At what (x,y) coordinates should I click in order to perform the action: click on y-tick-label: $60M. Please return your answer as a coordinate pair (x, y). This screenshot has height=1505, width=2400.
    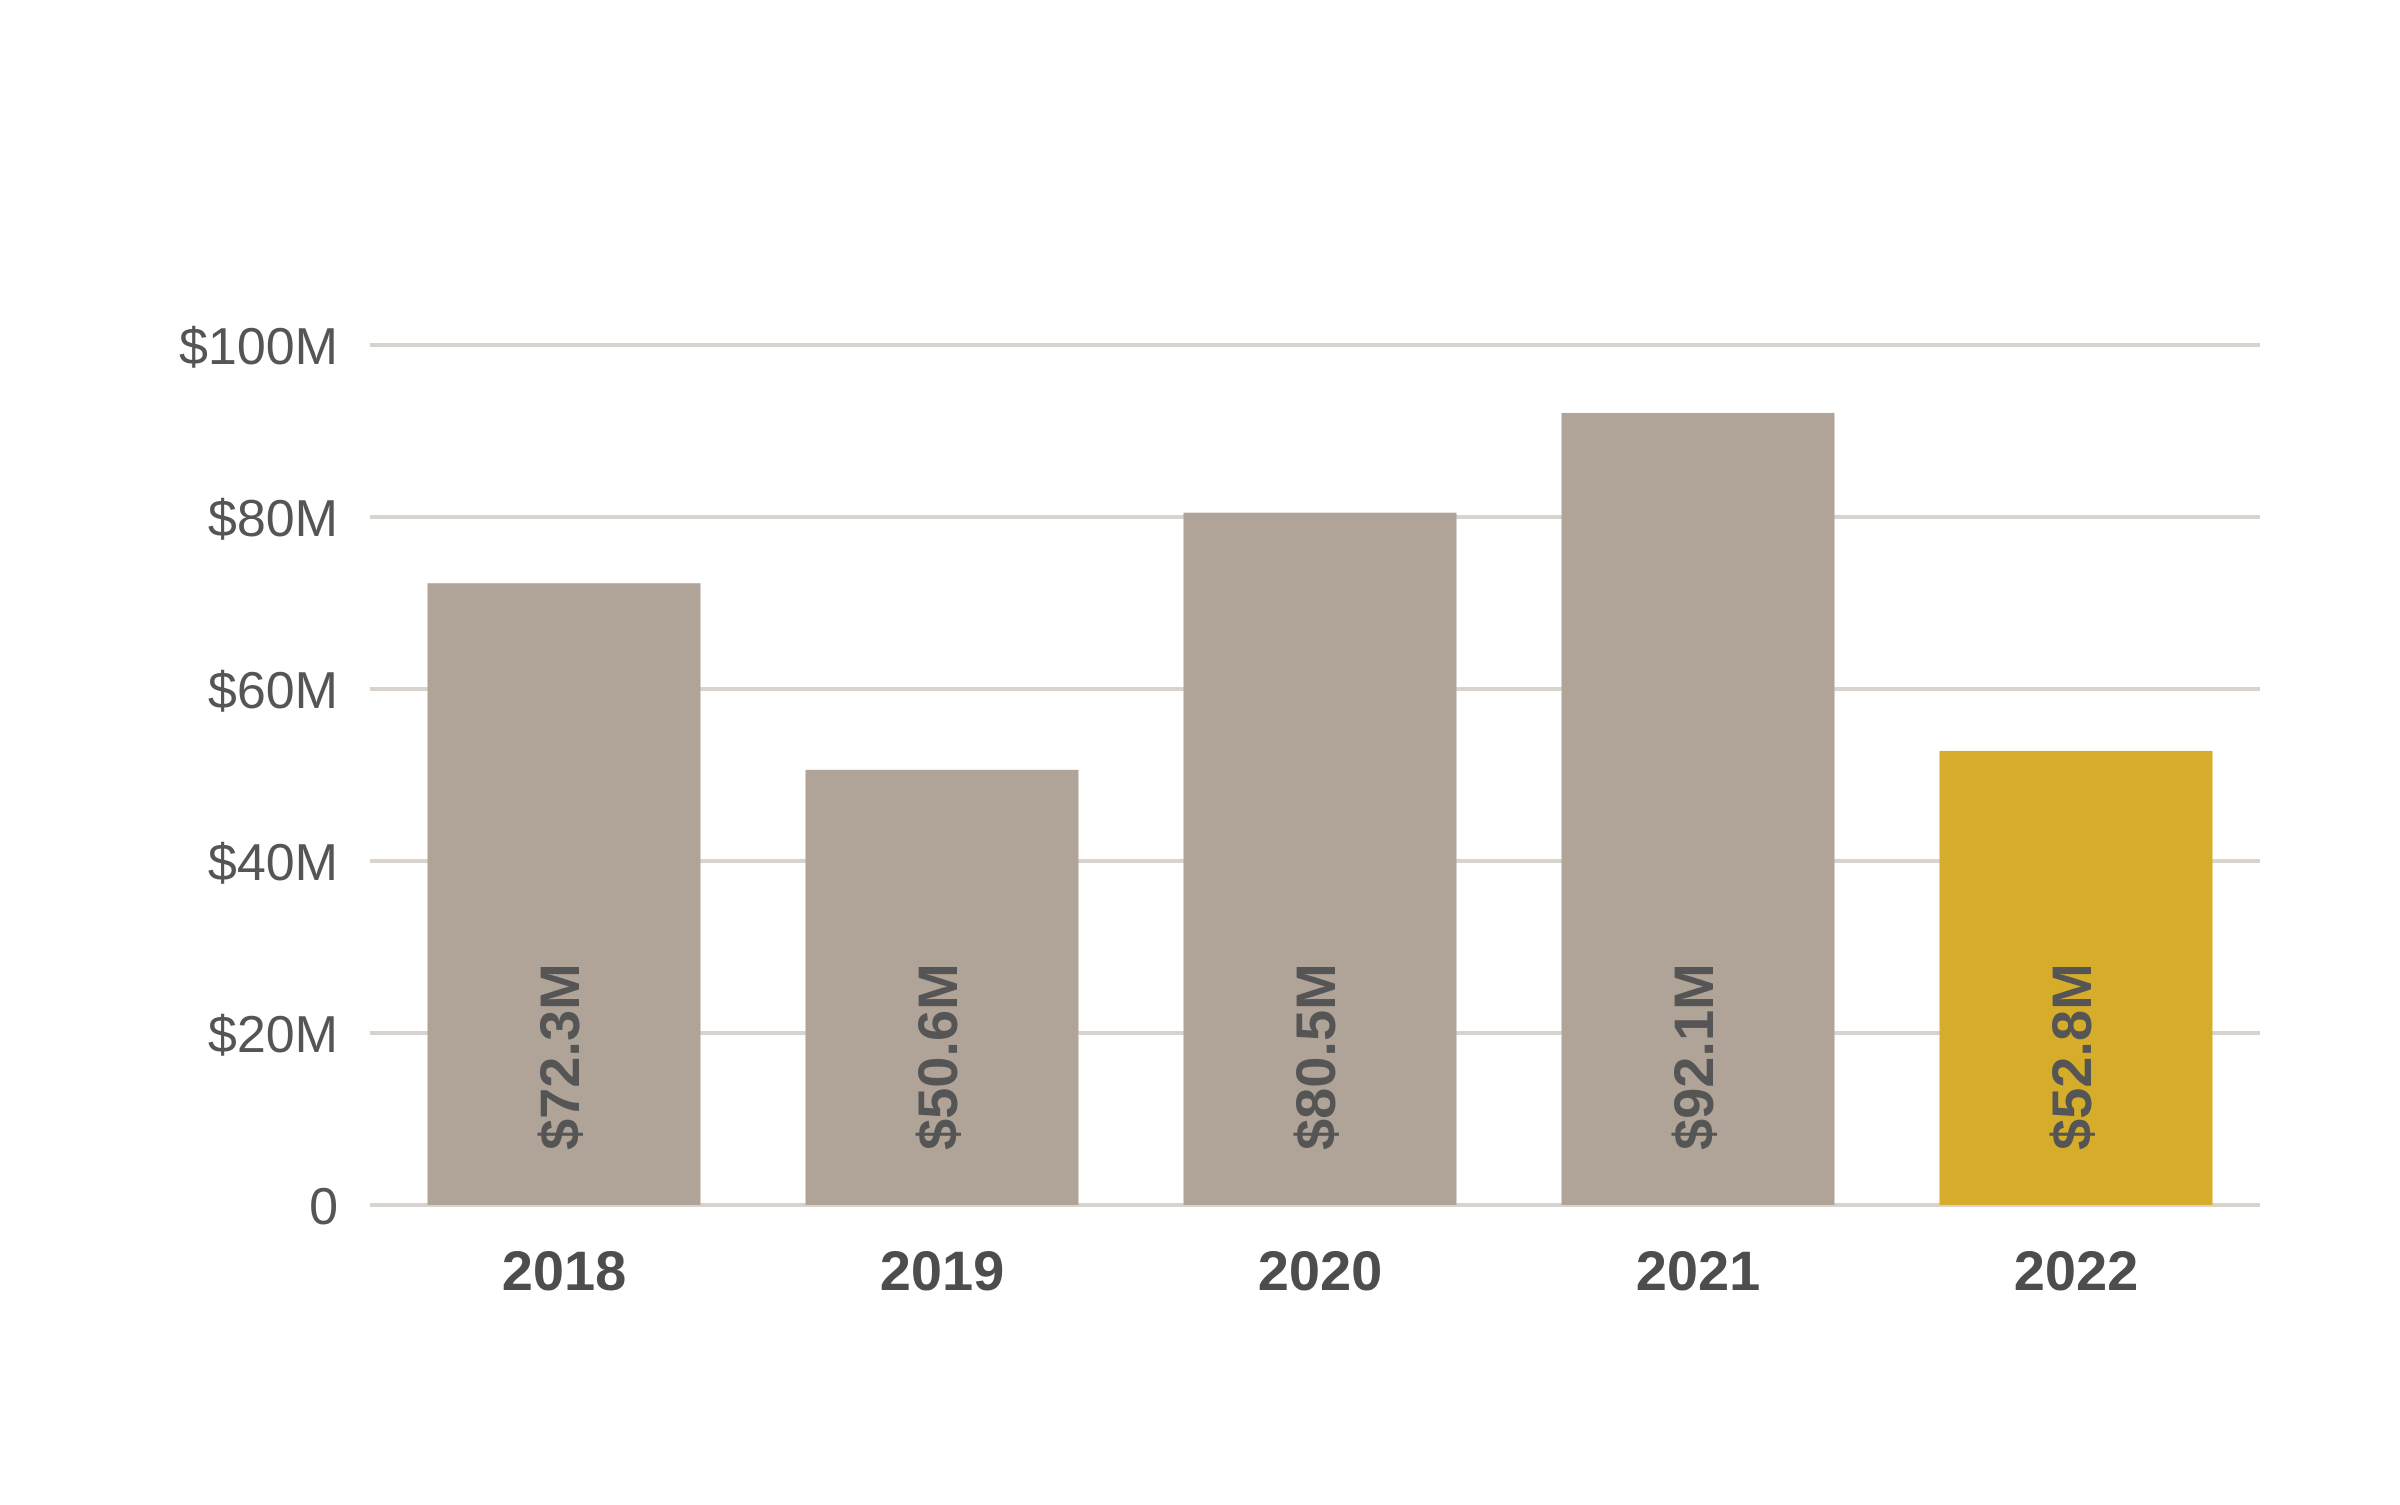
    Looking at the image, I should click on (273, 691).